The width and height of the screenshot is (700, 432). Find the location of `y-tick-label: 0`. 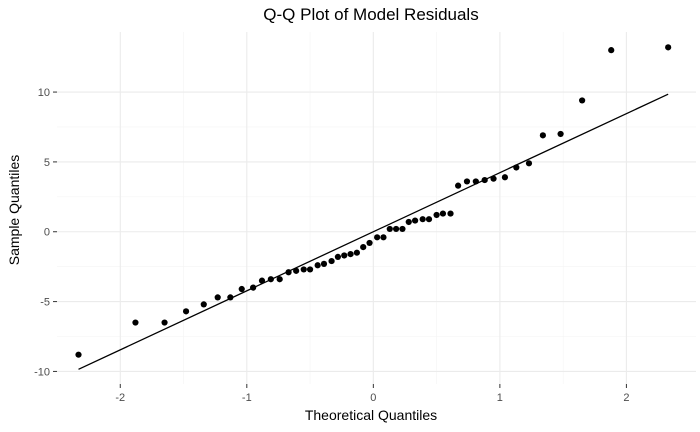

y-tick-label: 0 is located at coordinates (47, 233).